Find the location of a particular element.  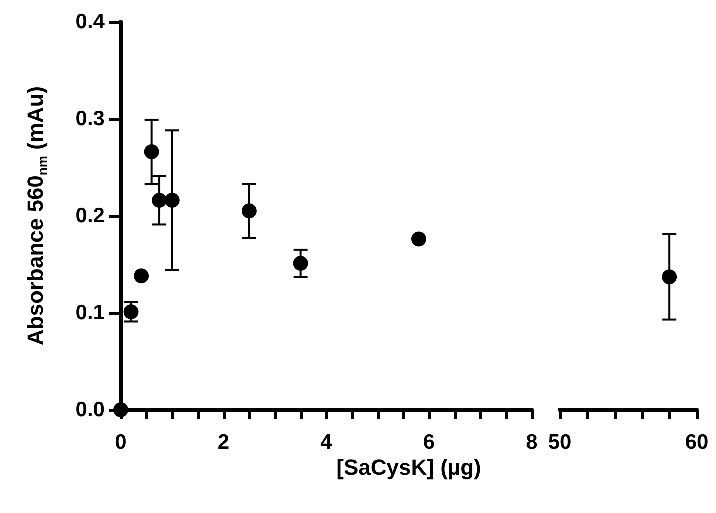

x-tick-label: 4 is located at coordinates (326, 442).